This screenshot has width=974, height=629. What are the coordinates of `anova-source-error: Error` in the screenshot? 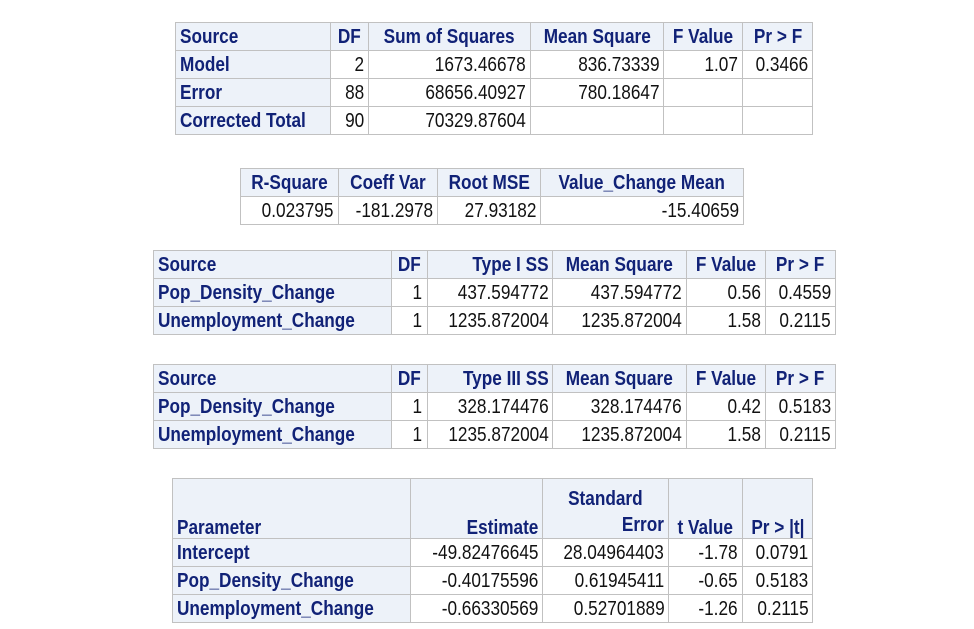 It's located at (253, 92).